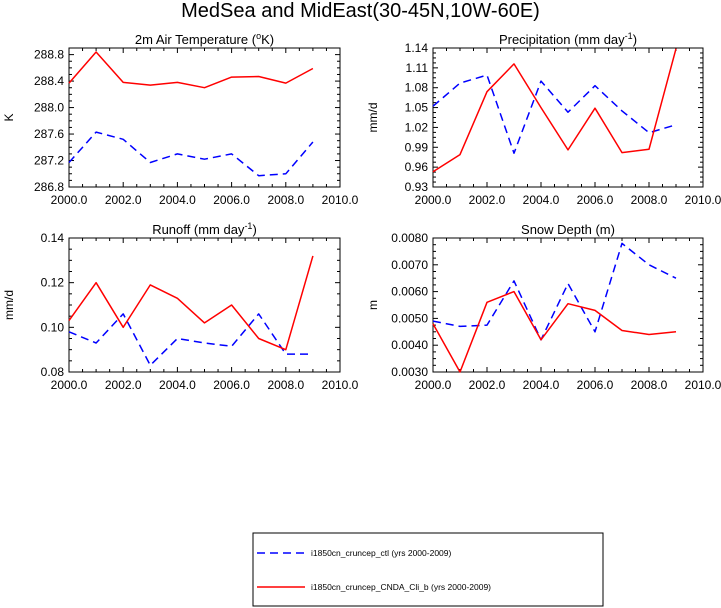  Describe the element at coordinates (428, 569) in the screenshot. I see `legend-box` at that location.